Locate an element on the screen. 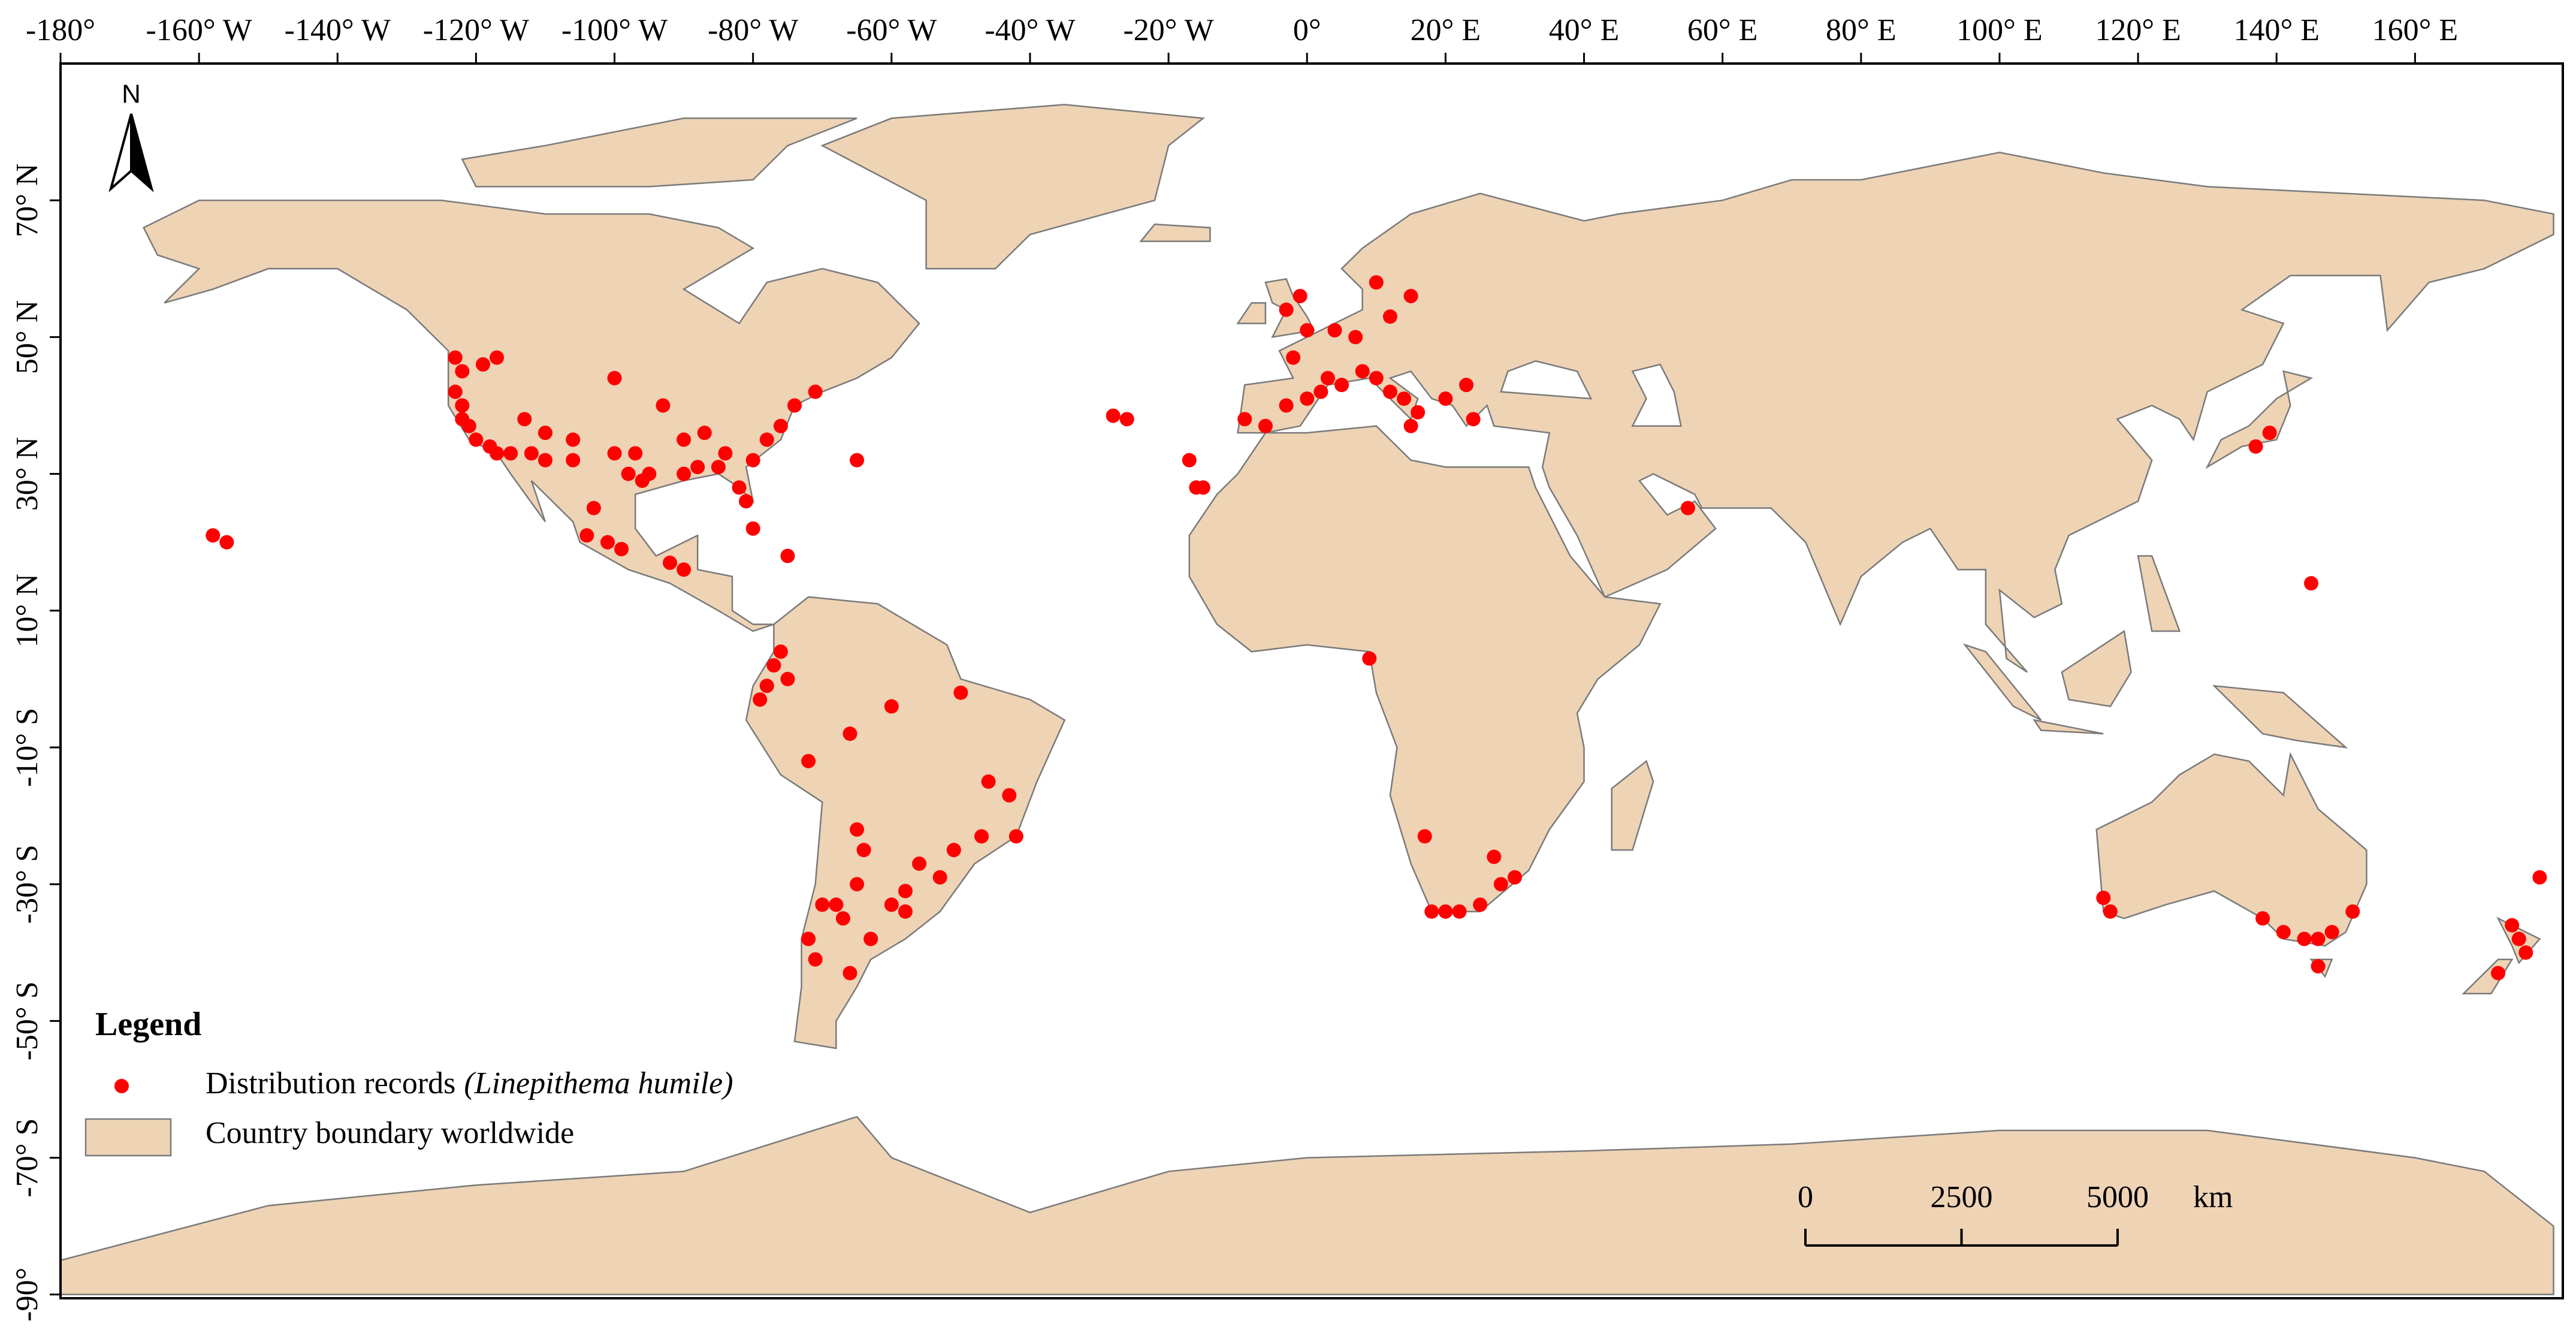 This screenshot has height=1342, width=2576. x-tick-label: -80° W is located at coordinates (753, 30).